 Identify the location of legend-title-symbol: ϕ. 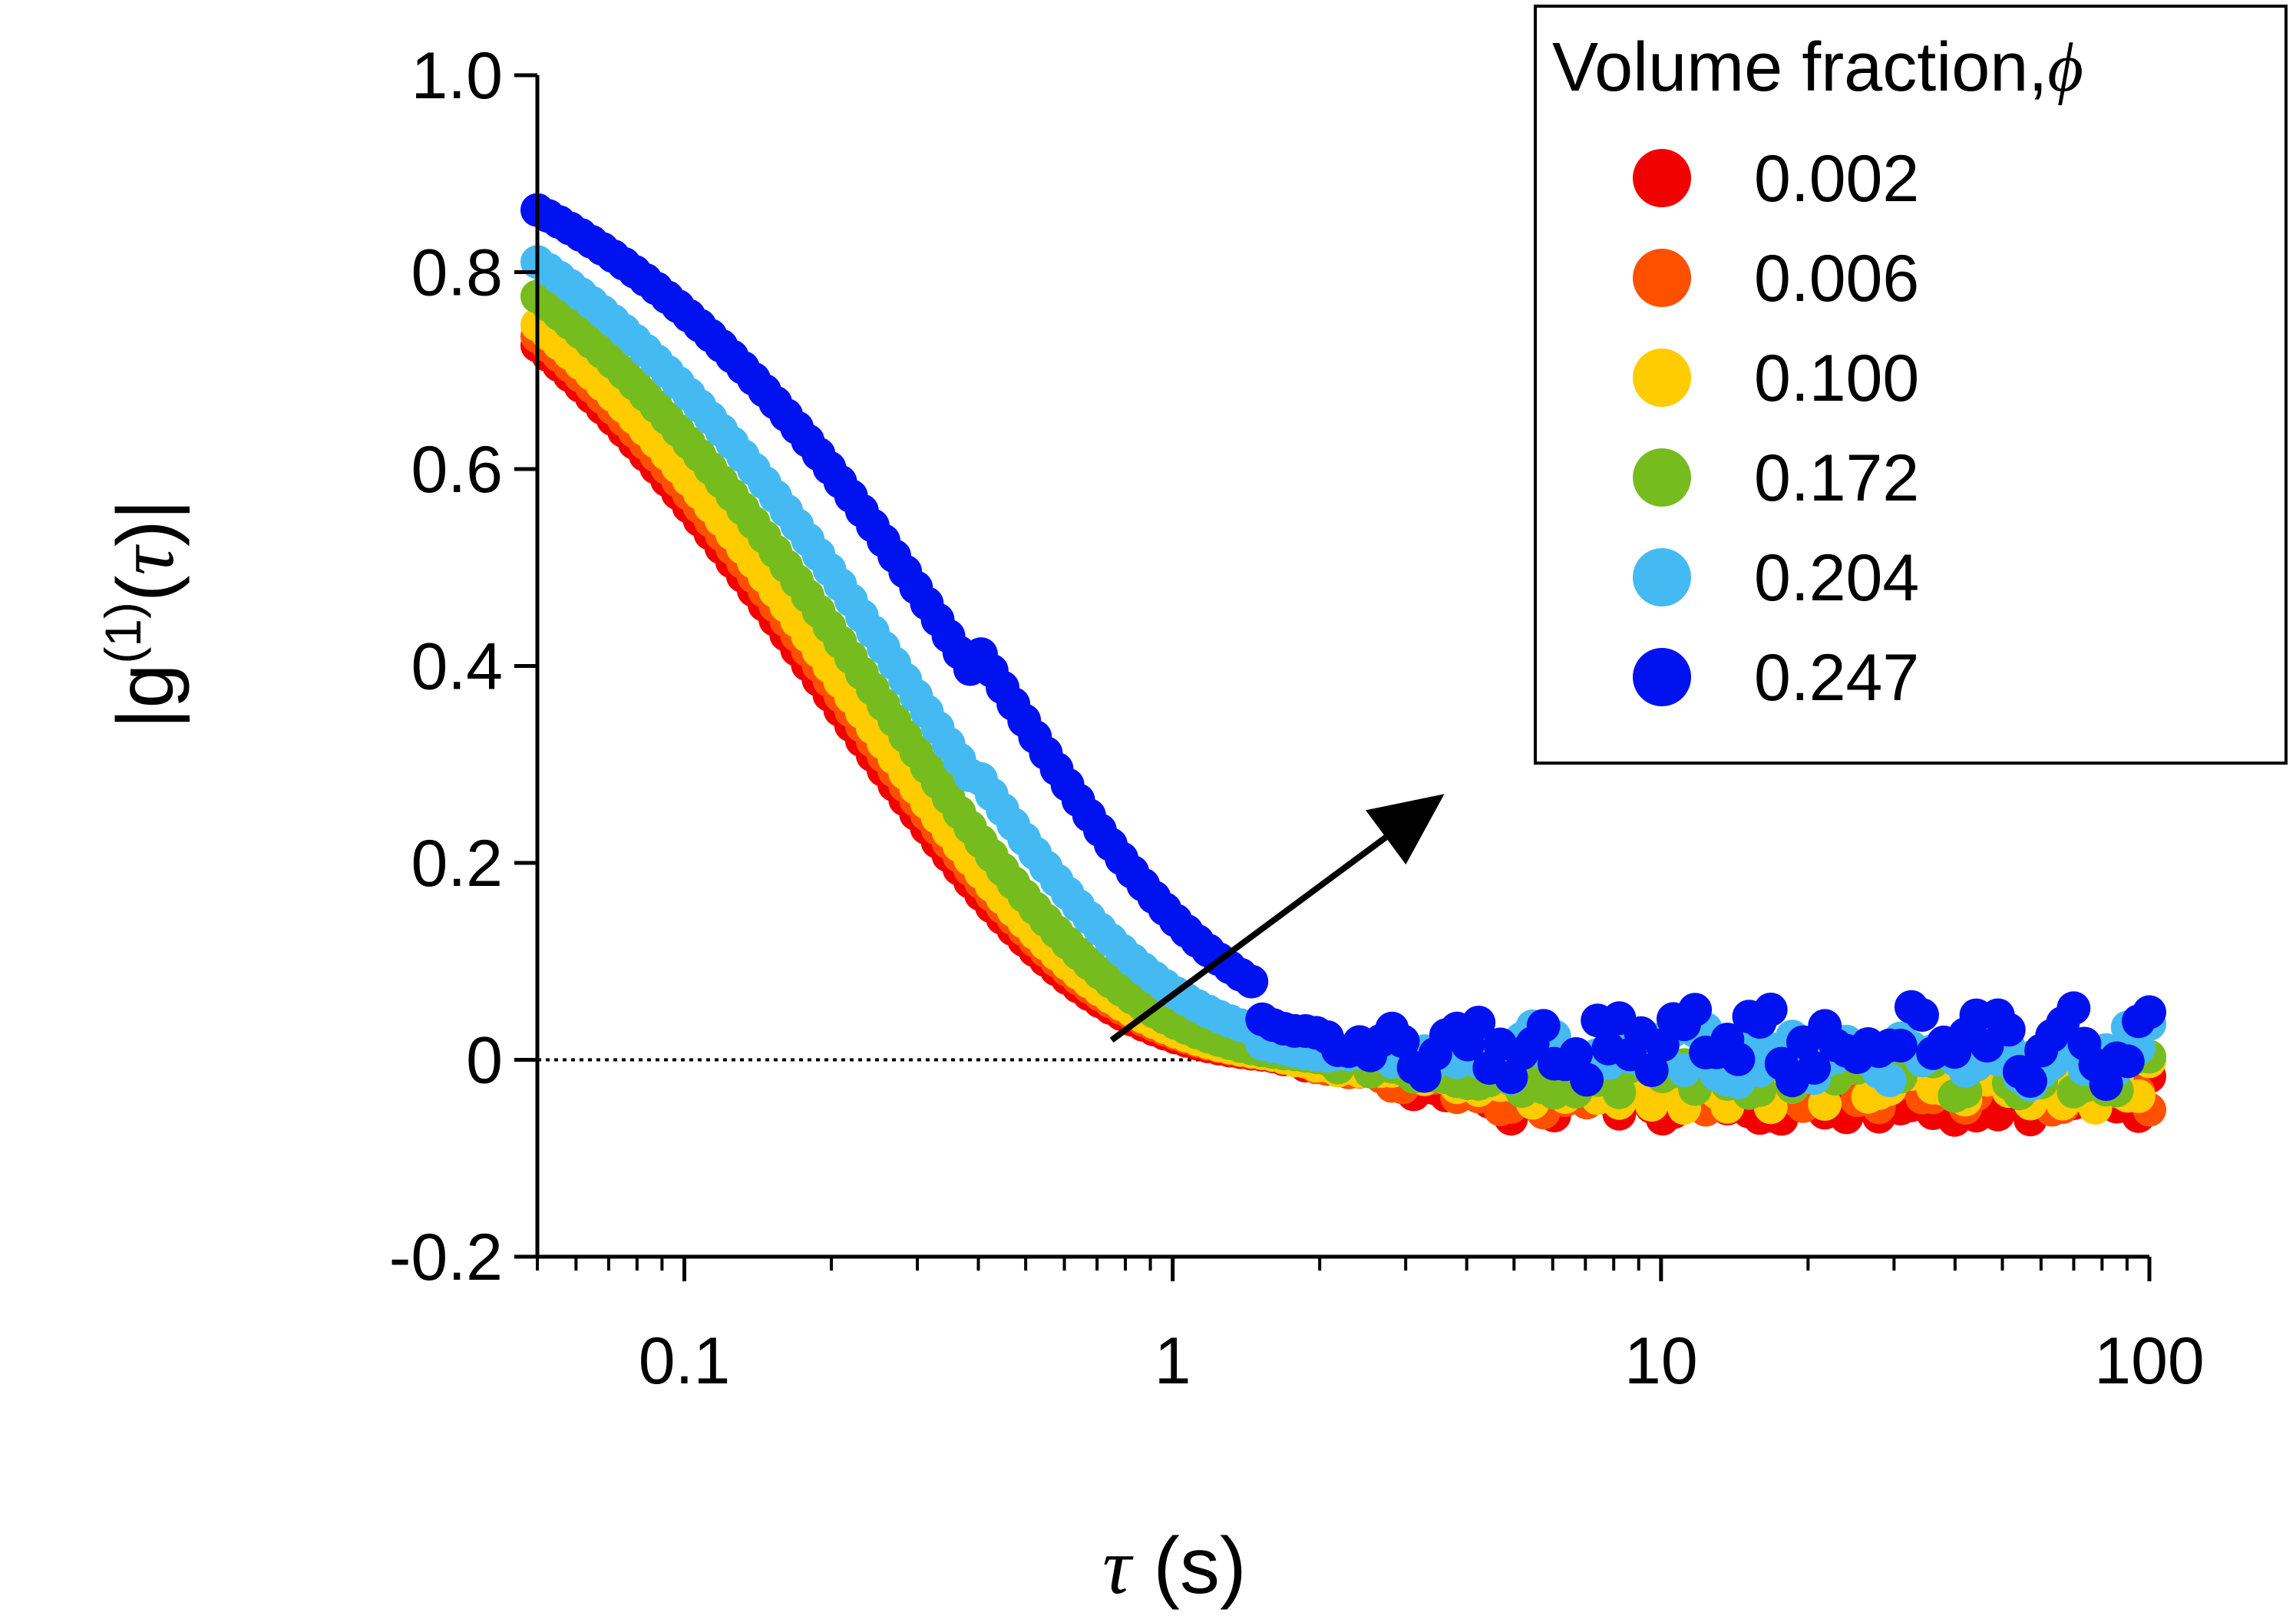
(2065, 68).